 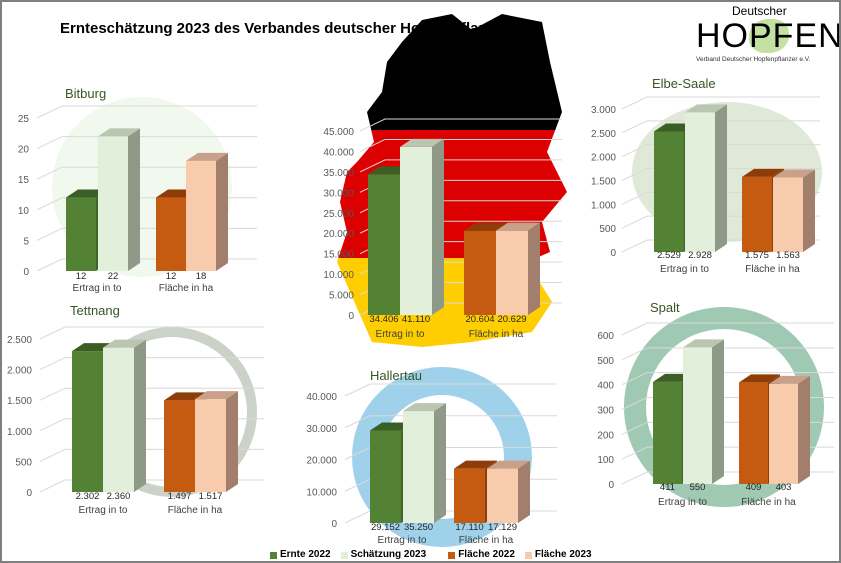 I want to click on value-label: 17.110, so click(x=469, y=527).